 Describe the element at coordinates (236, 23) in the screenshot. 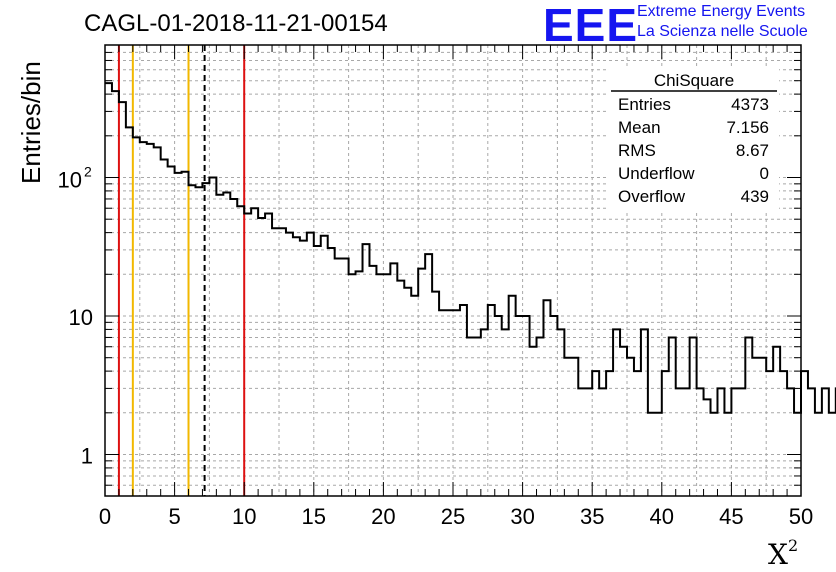

I see `plot-title: CAGL-01-2018-11-21-00154` at that location.